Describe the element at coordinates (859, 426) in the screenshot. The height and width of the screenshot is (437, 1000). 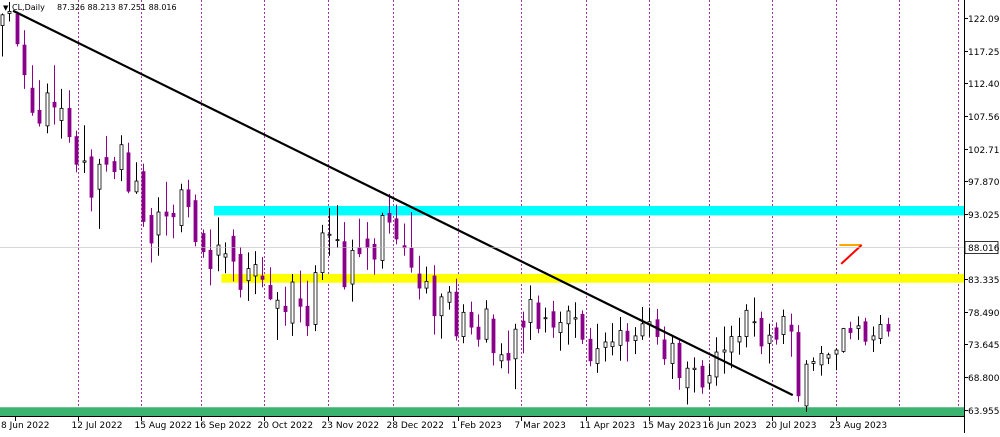
I see `time-tick-label: 23 Aug 2023` at that location.